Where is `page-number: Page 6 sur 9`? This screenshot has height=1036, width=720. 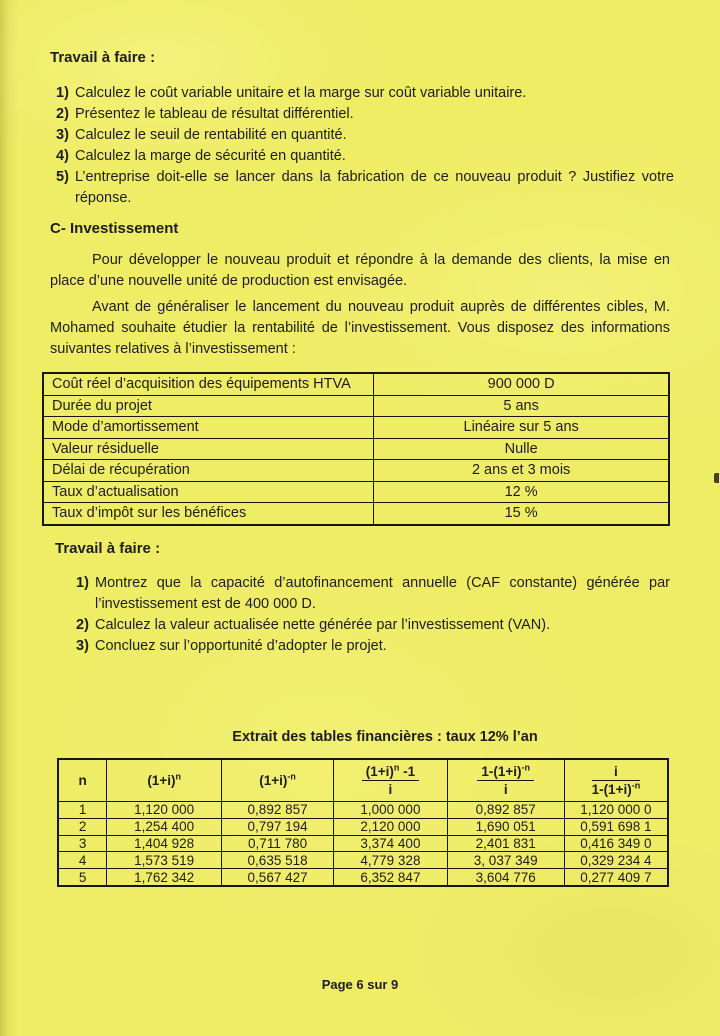
page-number: Page 6 sur 9 is located at coordinates (360, 984).